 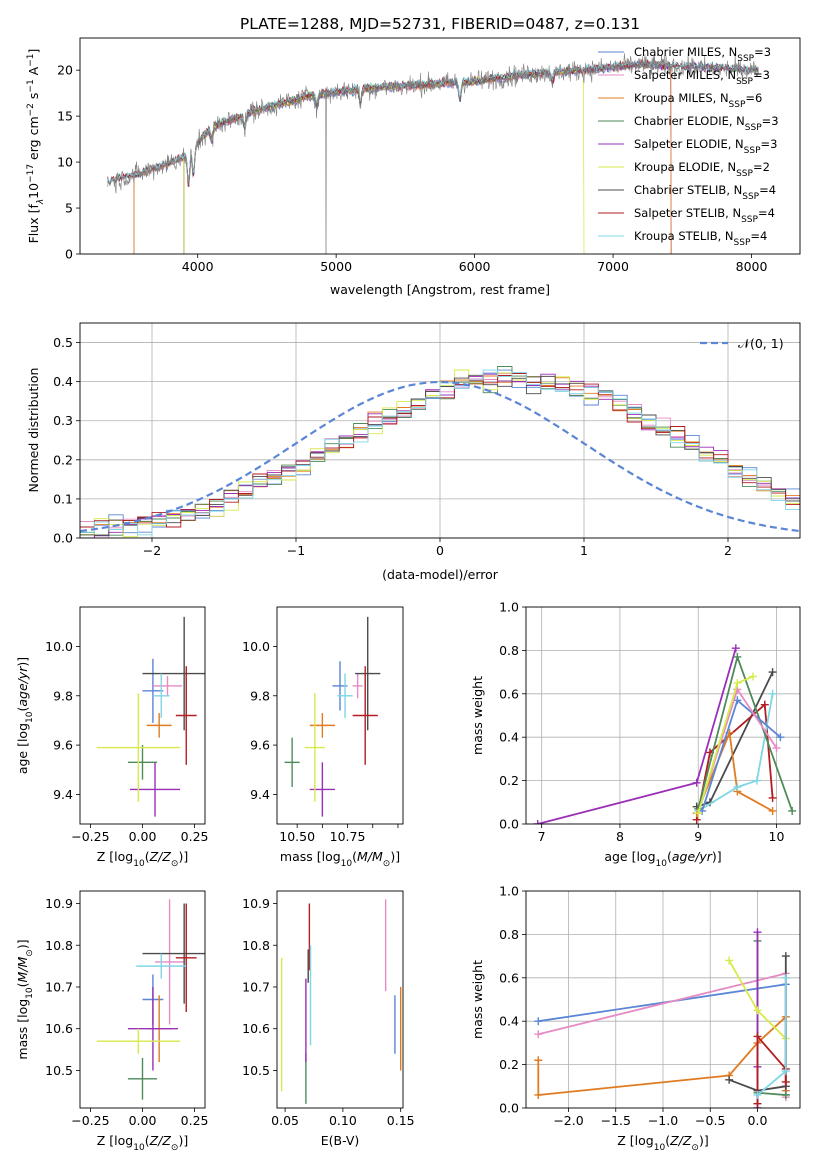 I want to click on y-tick-label: 9.6, so click(x=63, y=745).